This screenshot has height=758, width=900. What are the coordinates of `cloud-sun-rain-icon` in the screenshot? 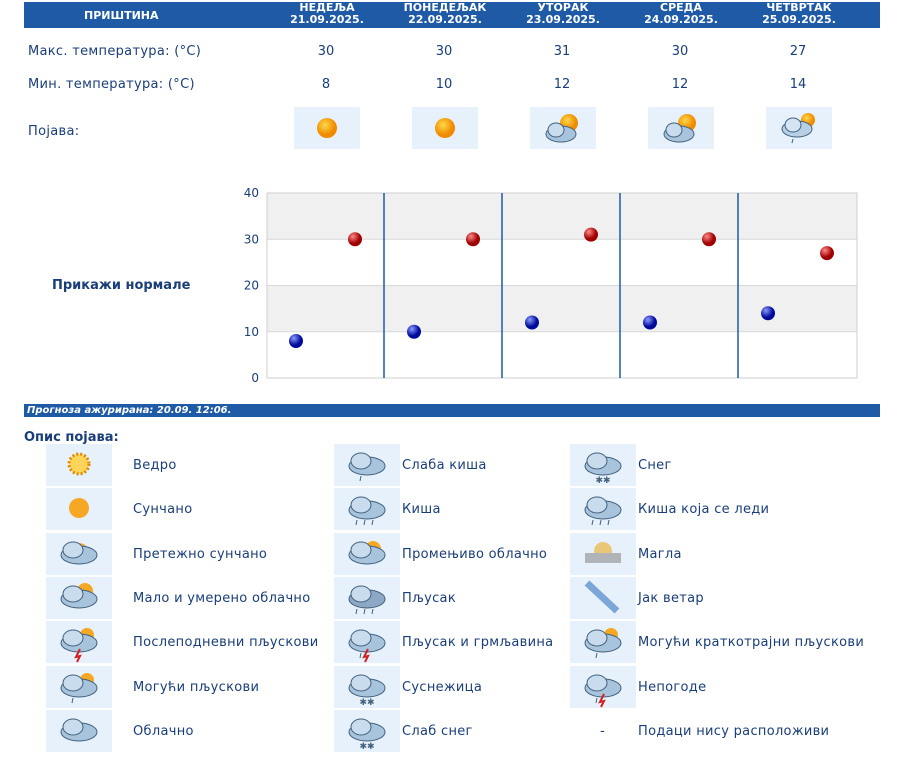 It's located at (799, 128).